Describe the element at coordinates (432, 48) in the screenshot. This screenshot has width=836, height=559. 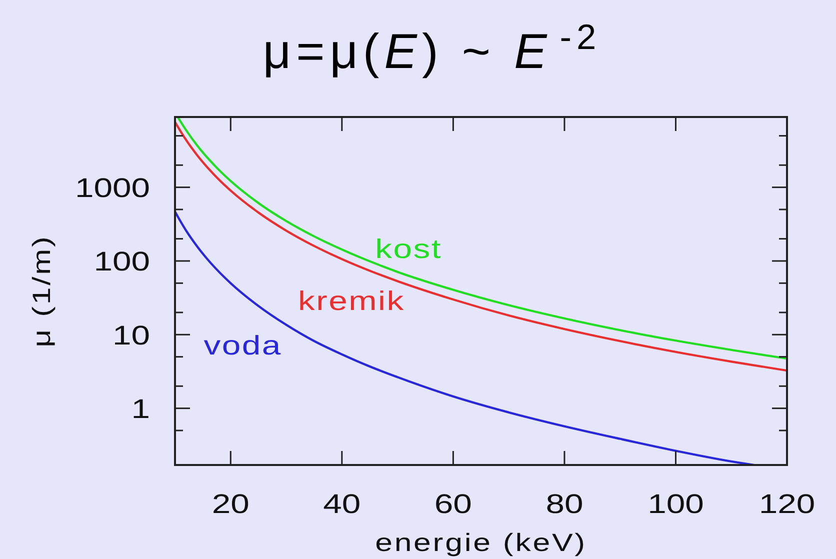
I see `chart-title: μ=μ(E) ~ E$^{-2}$` at that location.